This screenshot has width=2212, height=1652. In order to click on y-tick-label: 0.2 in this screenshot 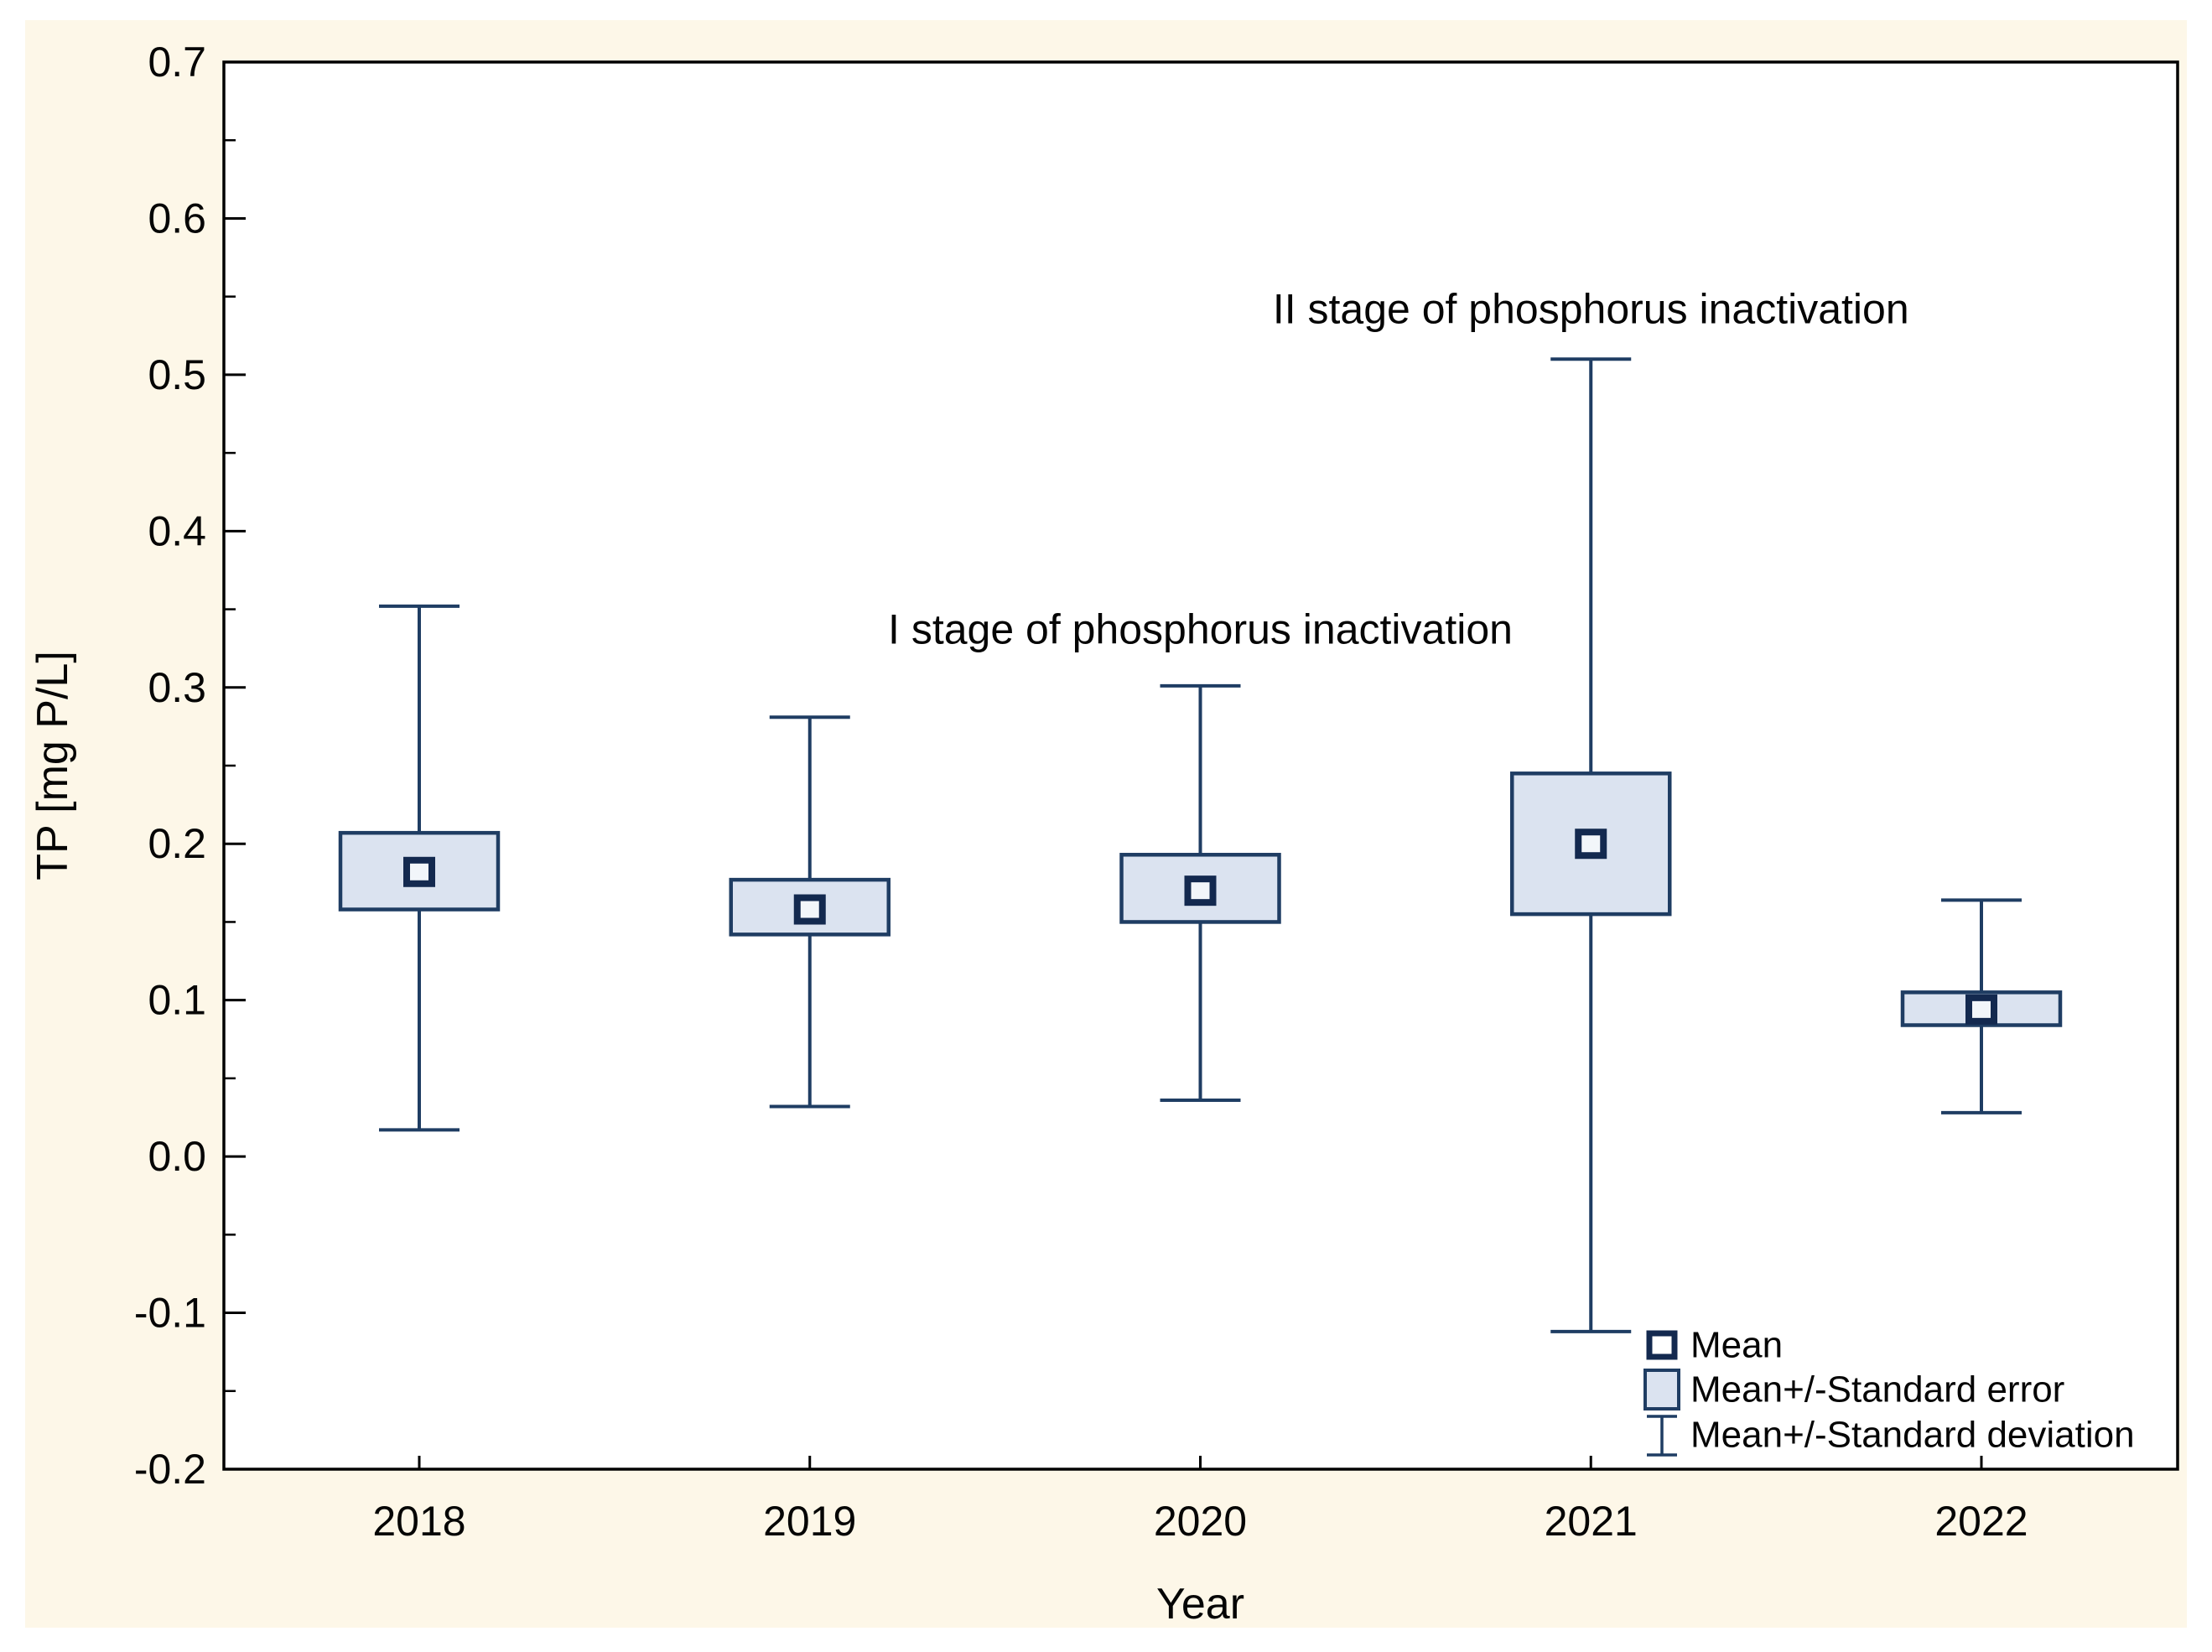, I will do `click(177, 843)`.